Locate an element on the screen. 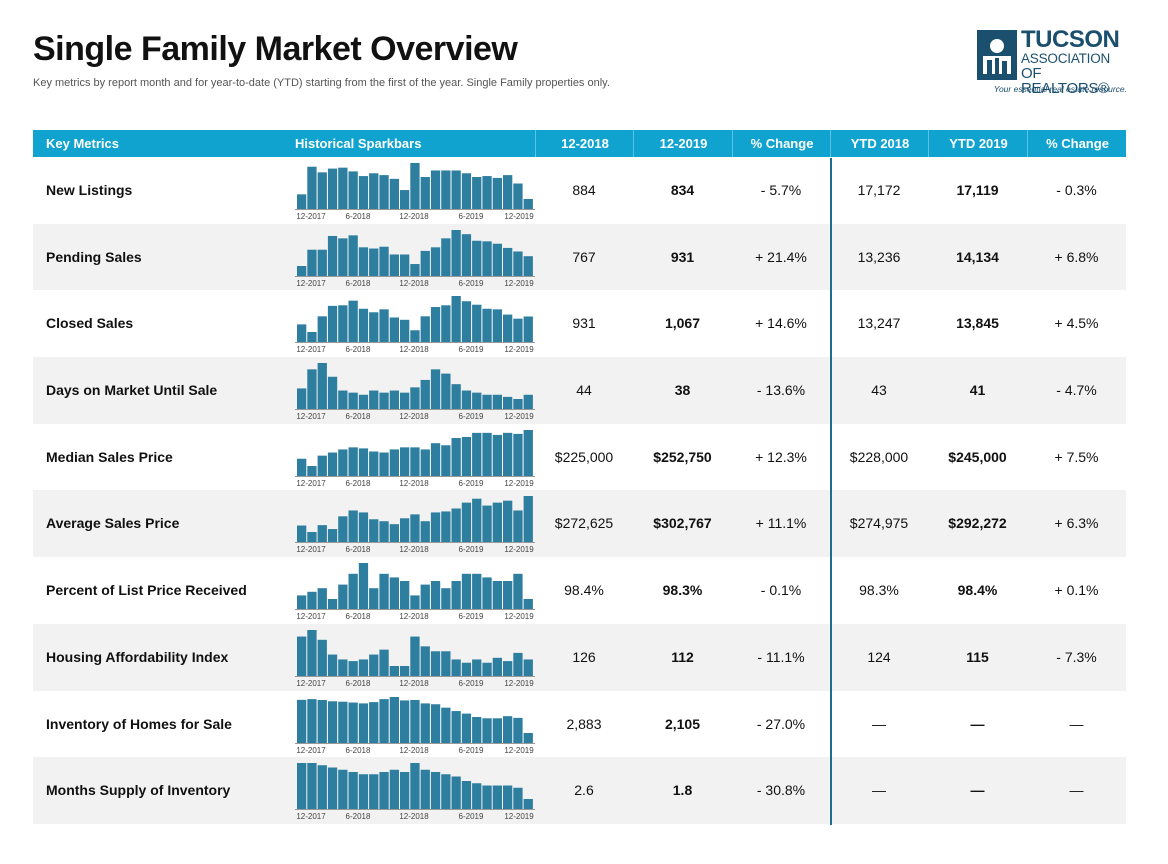 The height and width of the screenshot is (864, 1168). cell-ytd-2019: 115 is located at coordinates (977, 656).